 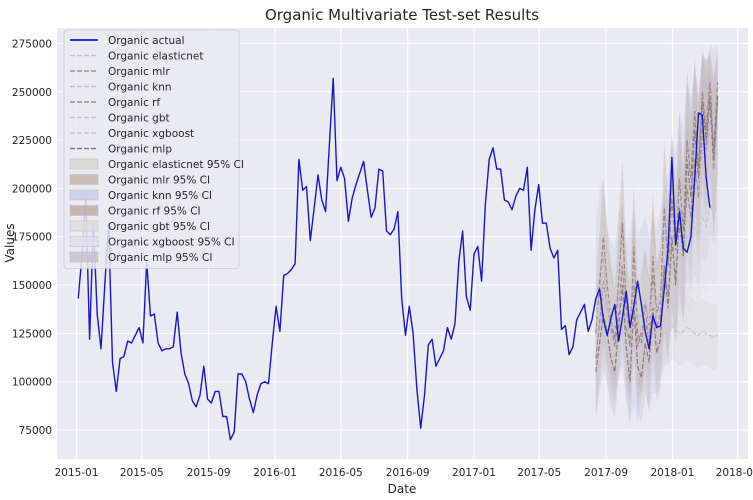 I want to click on legend-label: Organic elasticnet, so click(x=156, y=57).